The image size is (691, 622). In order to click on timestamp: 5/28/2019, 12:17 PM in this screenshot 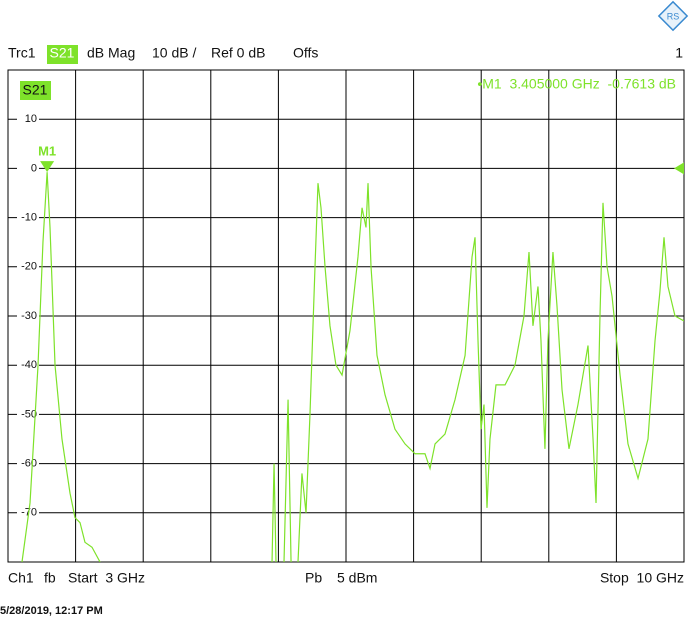, I will do `click(51, 611)`.